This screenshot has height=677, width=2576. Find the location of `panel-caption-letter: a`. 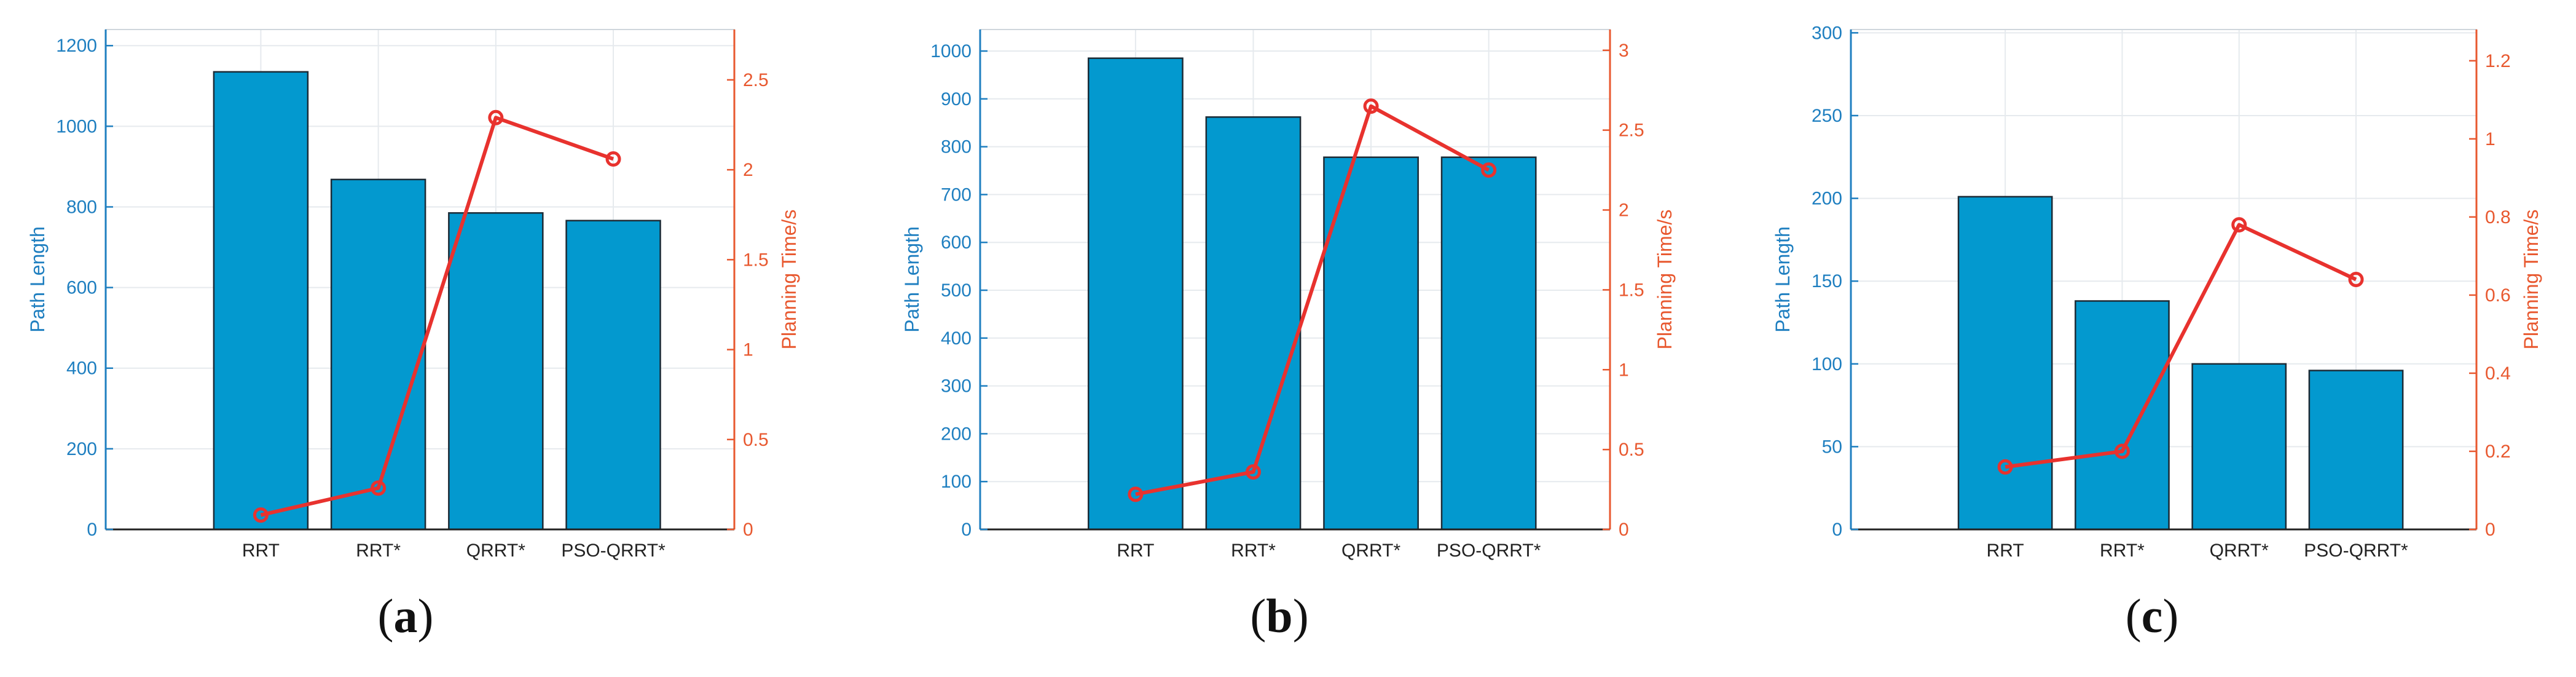

panel-caption-letter: a is located at coordinates (406, 616).